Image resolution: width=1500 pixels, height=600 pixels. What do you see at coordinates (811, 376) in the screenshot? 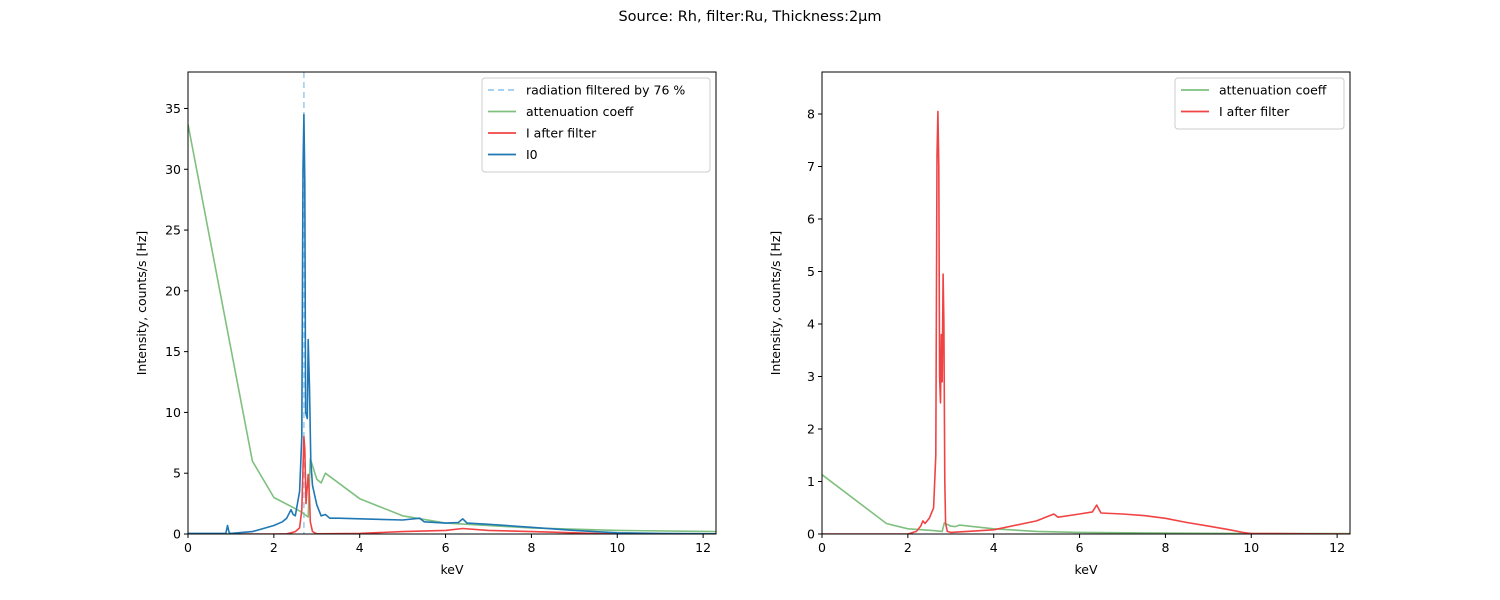
I see `y-tick-label: 3` at bounding box center [811, 376].